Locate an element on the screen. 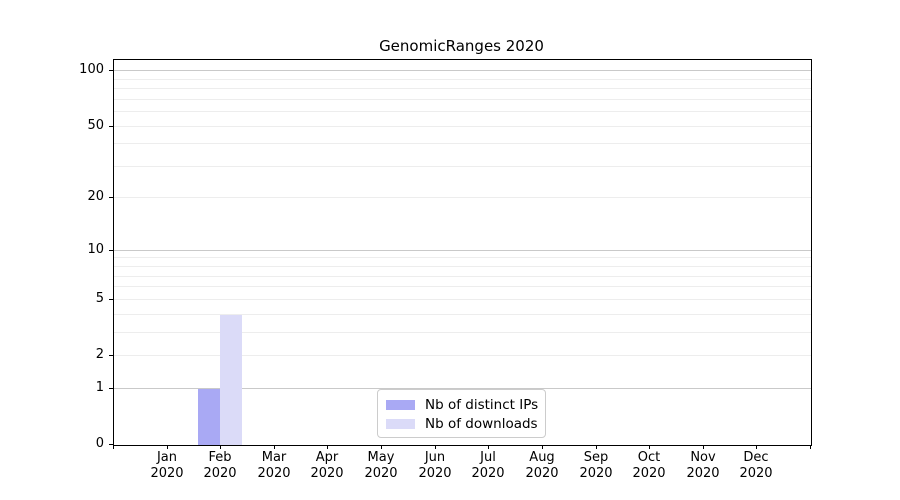 The height and width of the screenshot is (500, 900). x-tick-month: May is located at coordinates (381, 457).